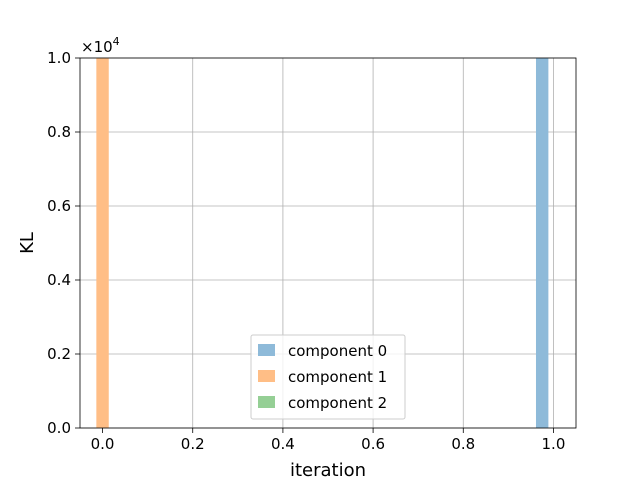 The width and height of the screenshot is (640, 480). What do you see at coordinates (328, 470) in the screenshot?
I see `x-axis-label: iteration` at bounding box center [328, 470].